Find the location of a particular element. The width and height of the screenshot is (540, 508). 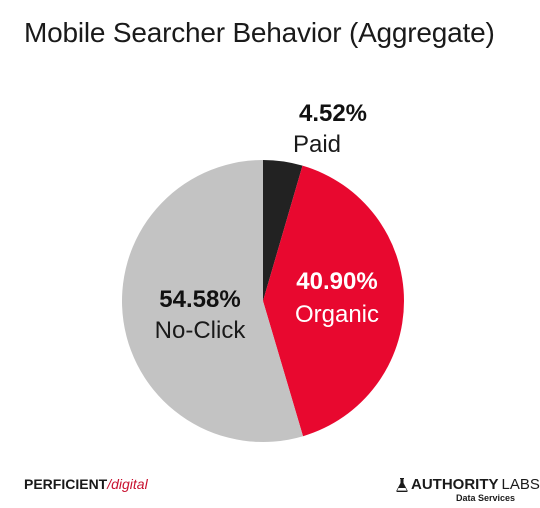

perficient-digital-logo: PERFICIENT/digital is located at coordinates (86, 484).